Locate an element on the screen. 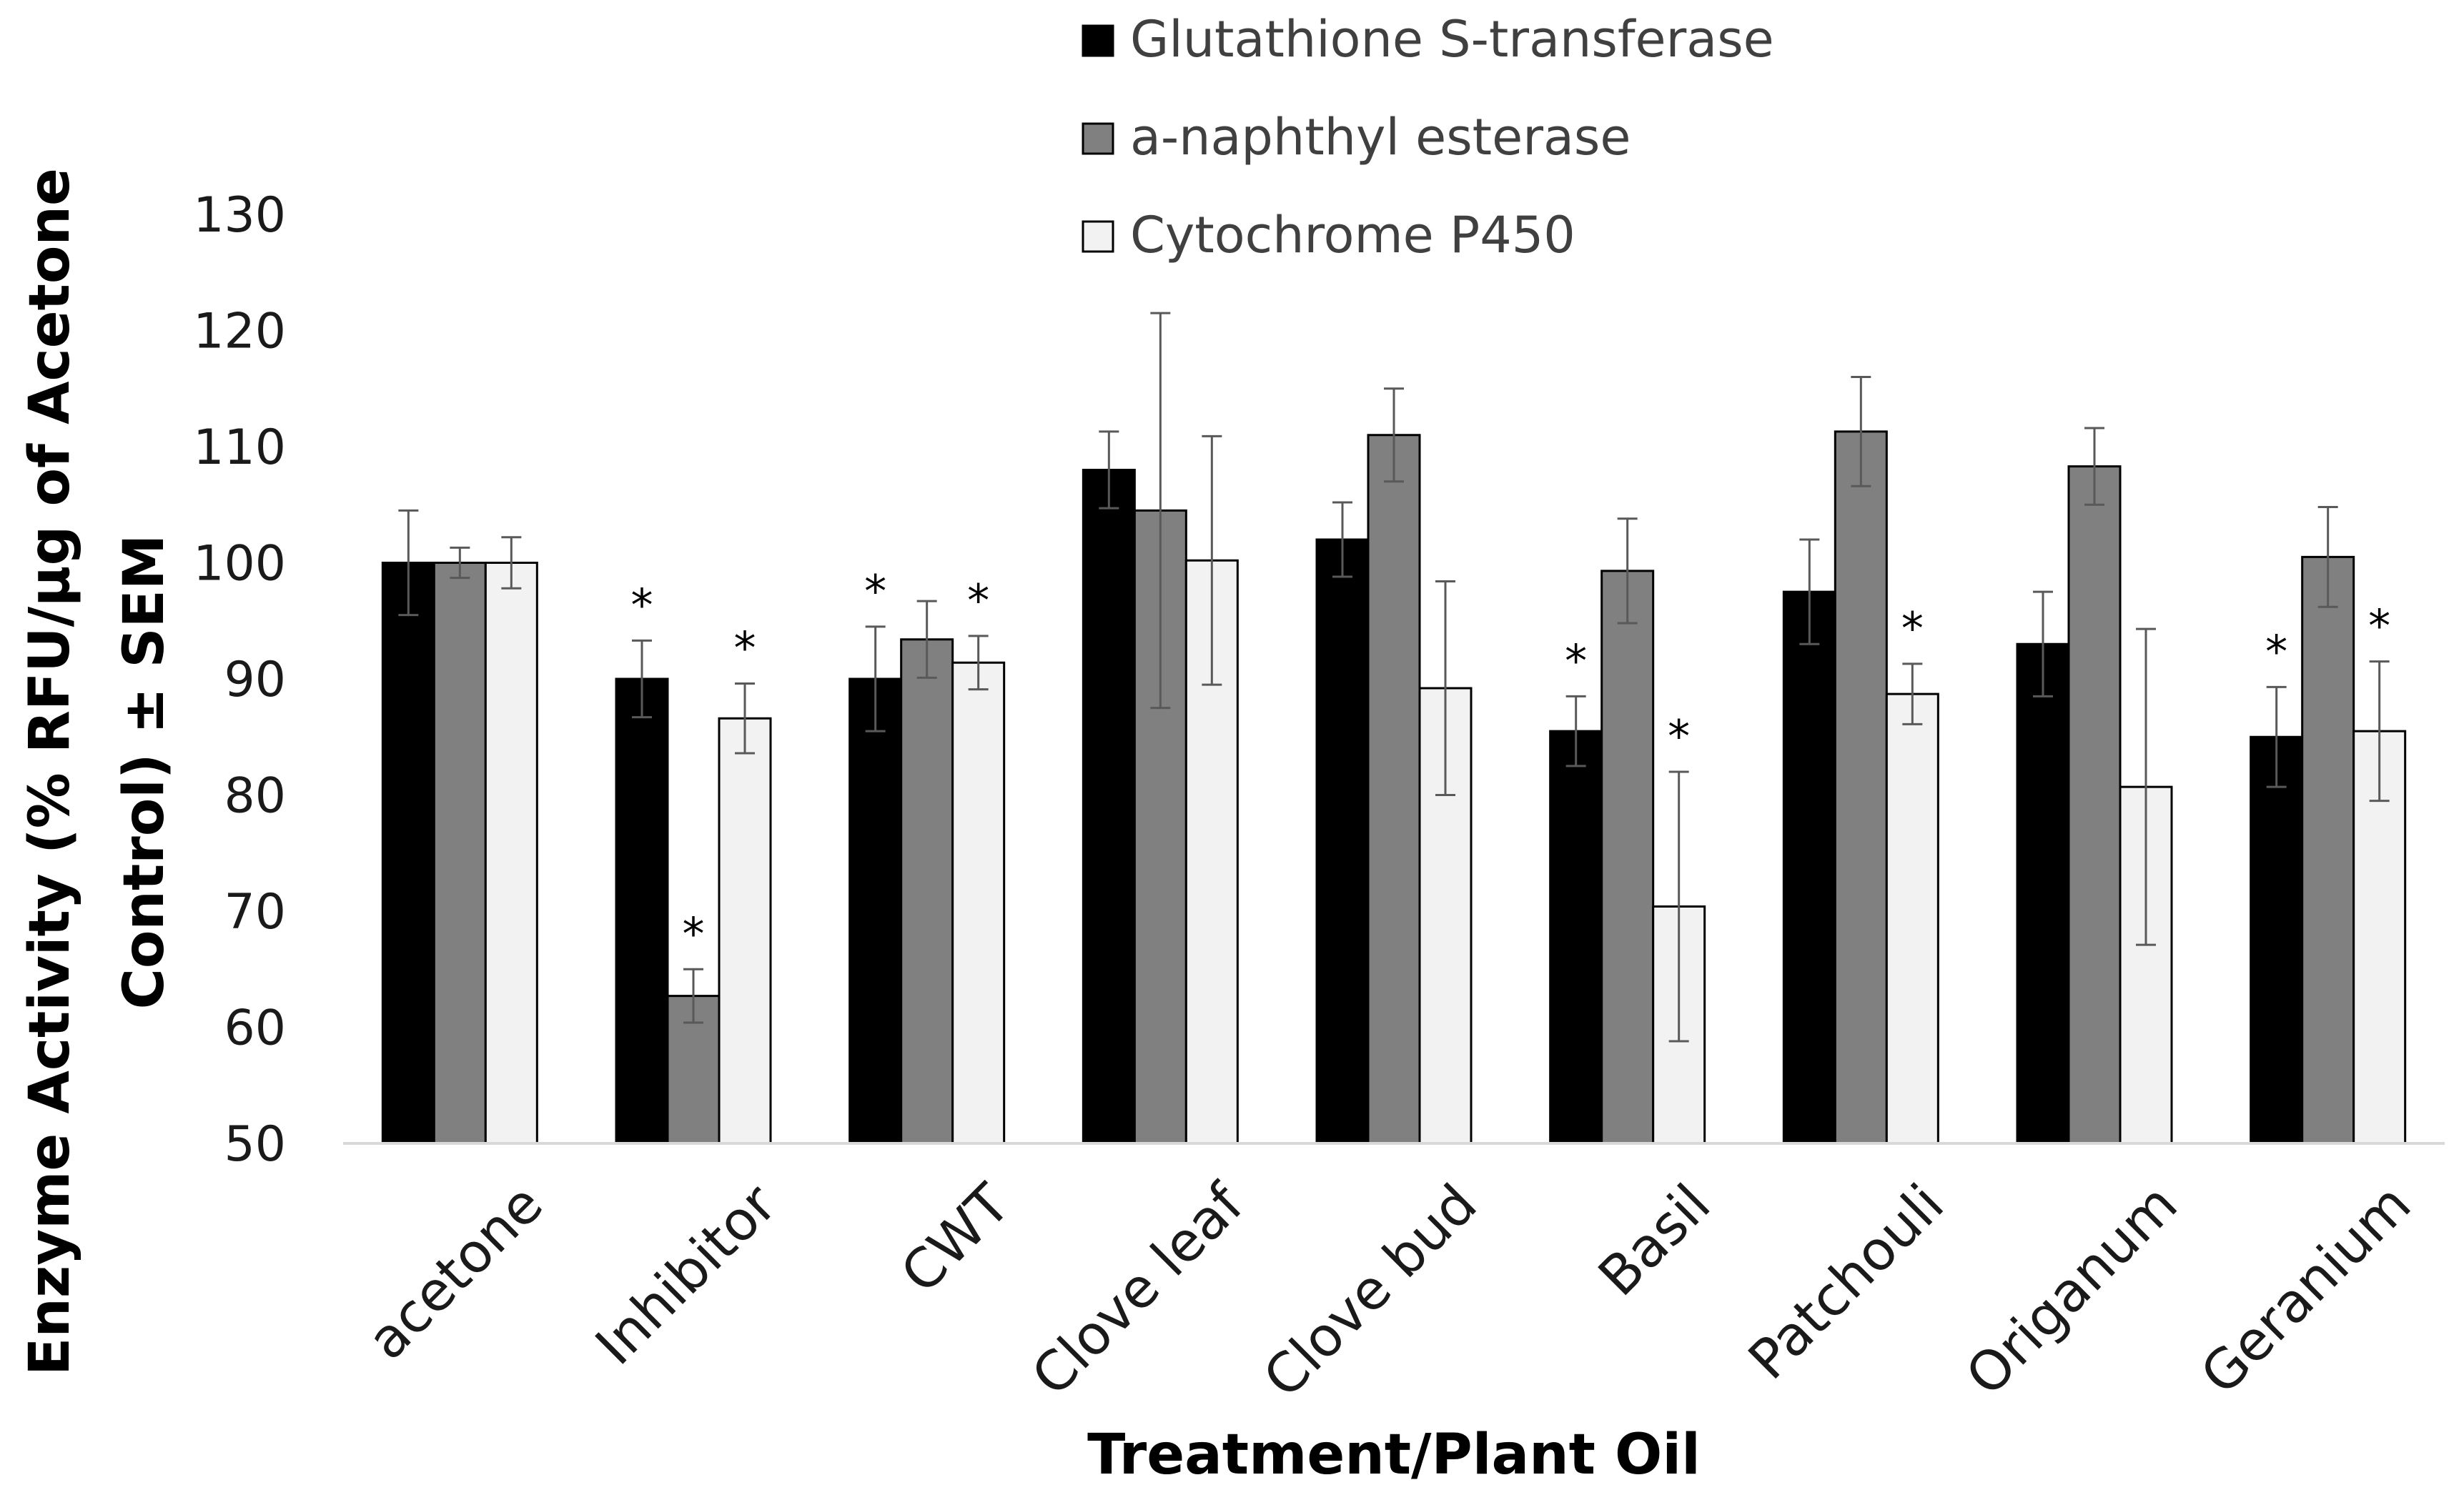  y-tick-label: 60 is located at coordinates (255, 1028).